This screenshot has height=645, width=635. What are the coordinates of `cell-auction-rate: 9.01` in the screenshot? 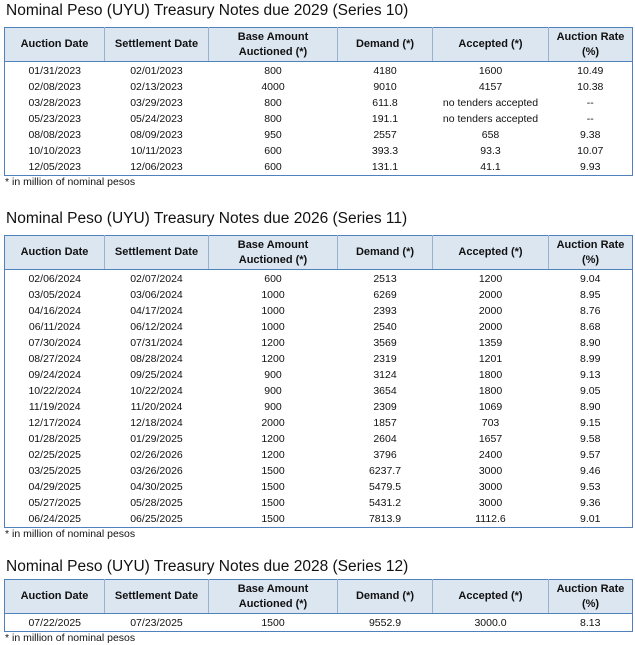 It's located at (590, 519).